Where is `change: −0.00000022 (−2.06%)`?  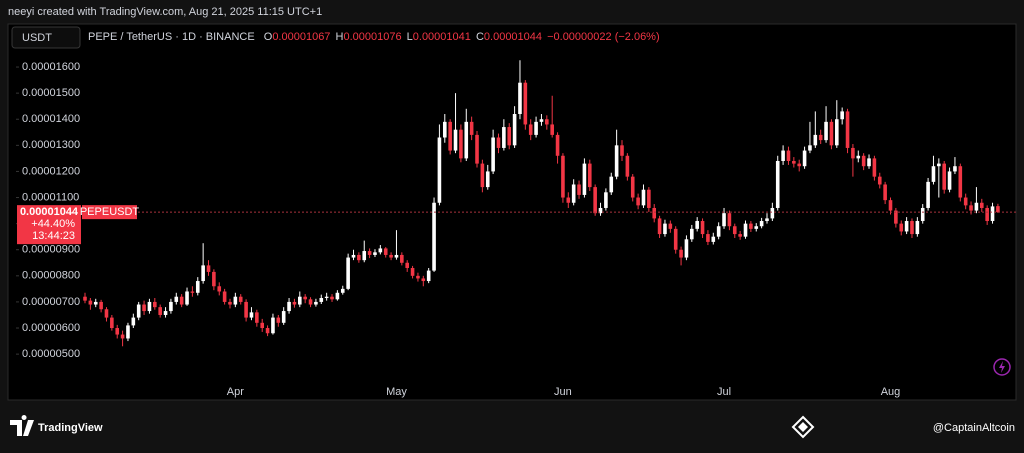
change: −0.00000022 (−2.06%) is located at coordinates (603, 37).